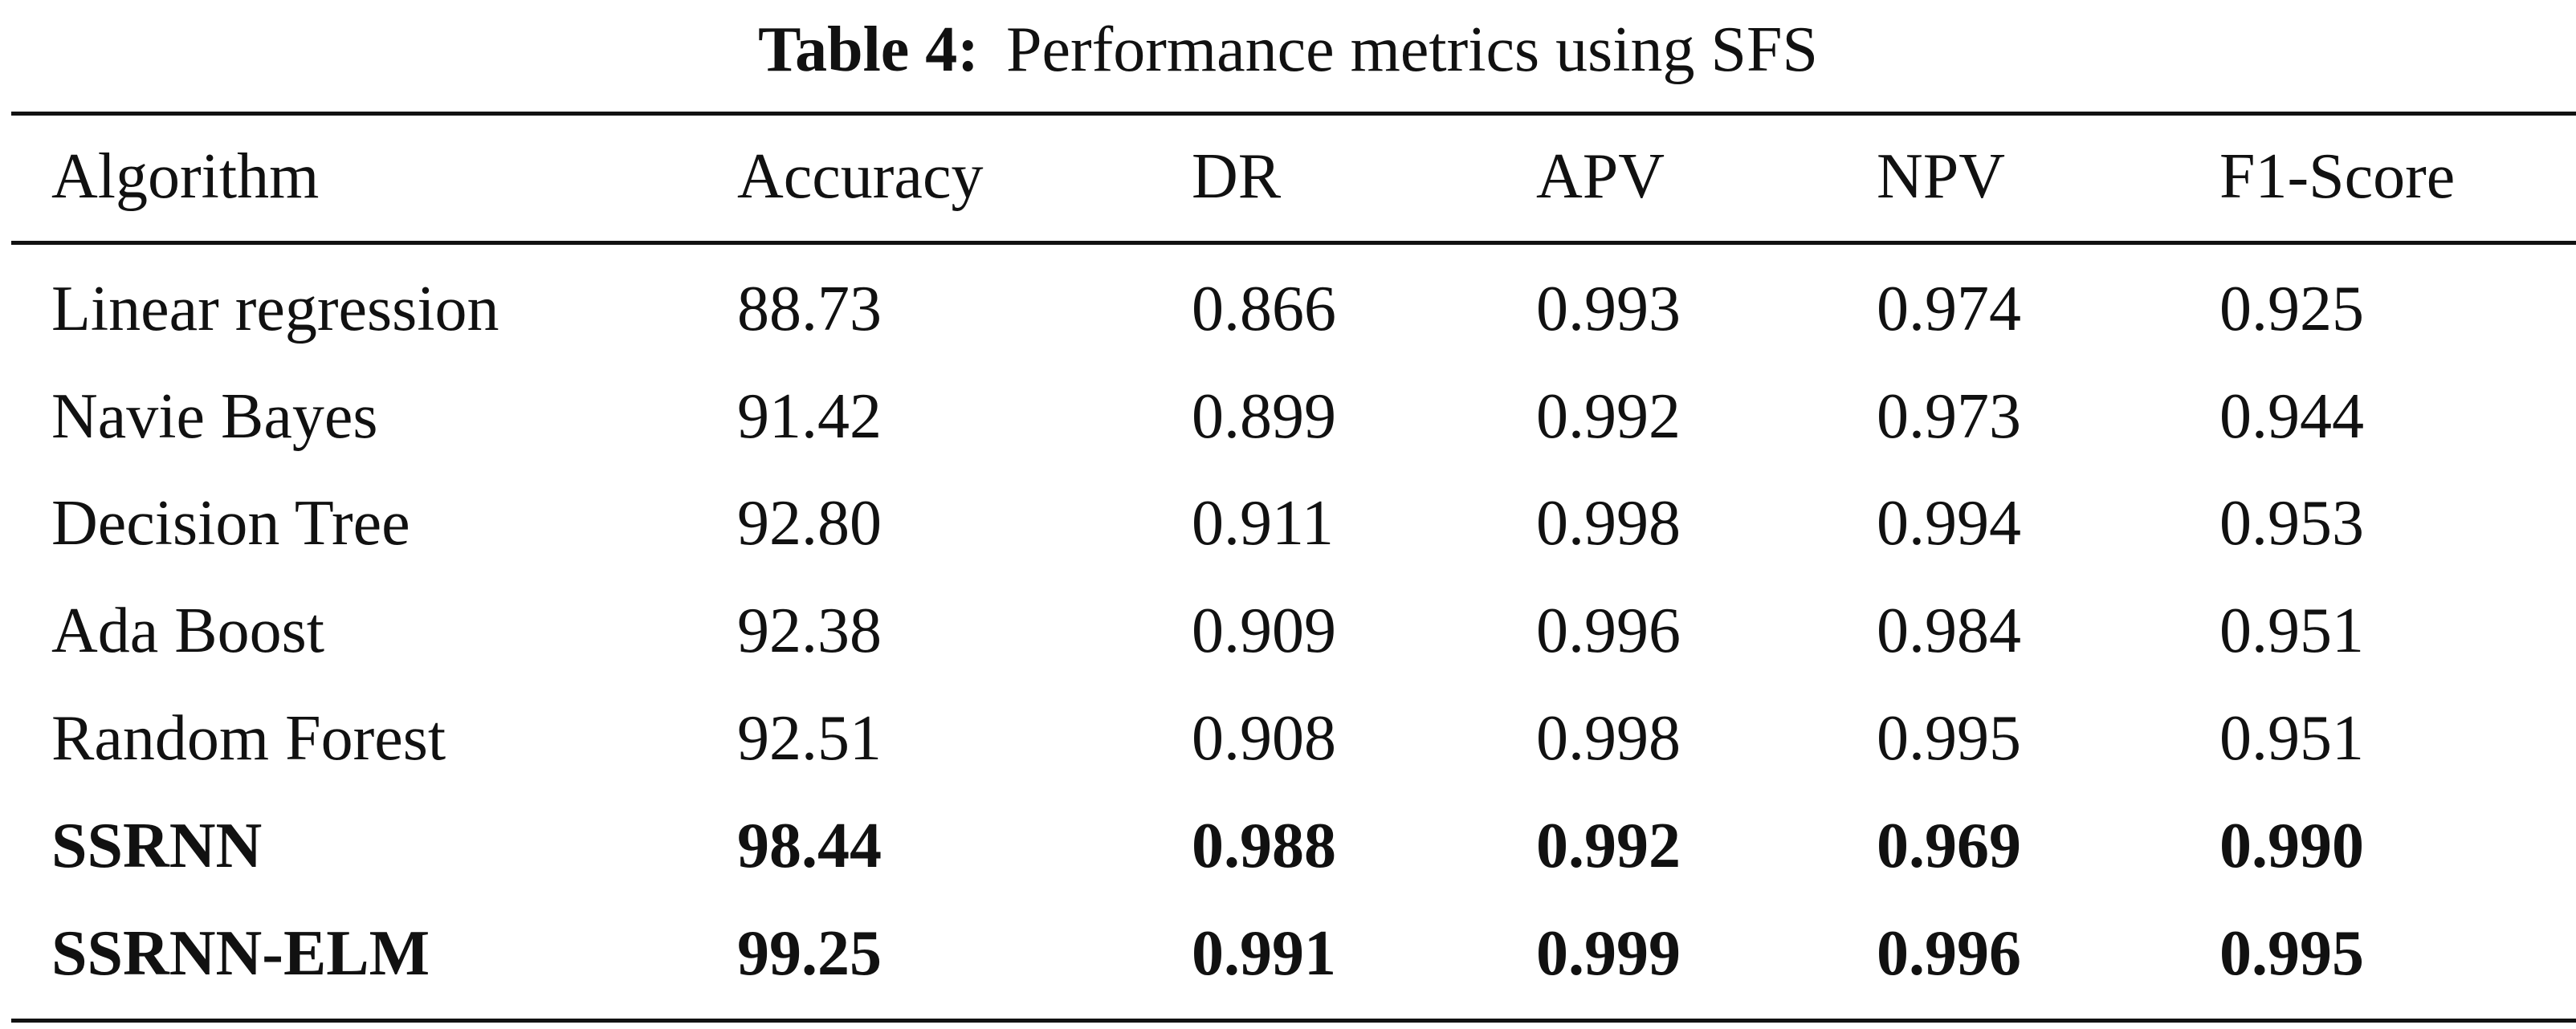 The height and width of the screenshot is (1029, 2576). I want to click on header-dr: DR, so click(1237, 177).